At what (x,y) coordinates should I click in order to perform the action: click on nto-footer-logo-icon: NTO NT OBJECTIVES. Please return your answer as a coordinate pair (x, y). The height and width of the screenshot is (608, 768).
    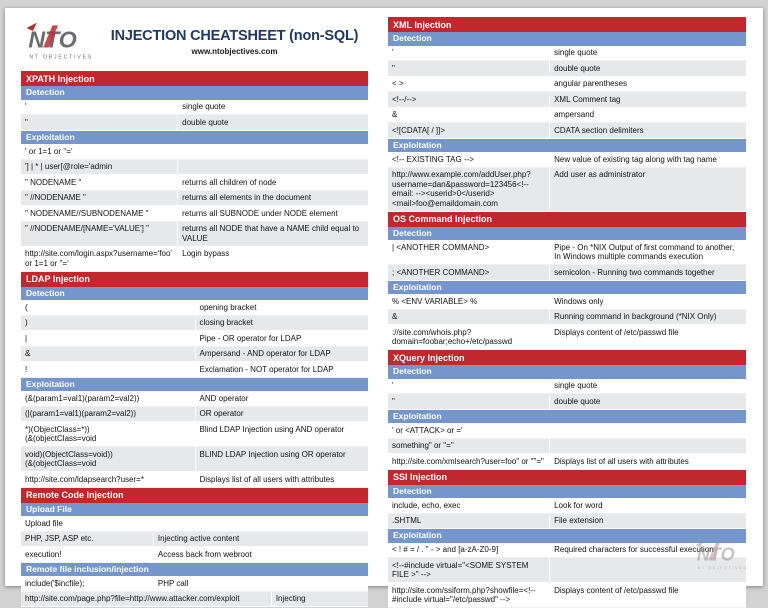
    Looking at the image, I should click on (720, 556).